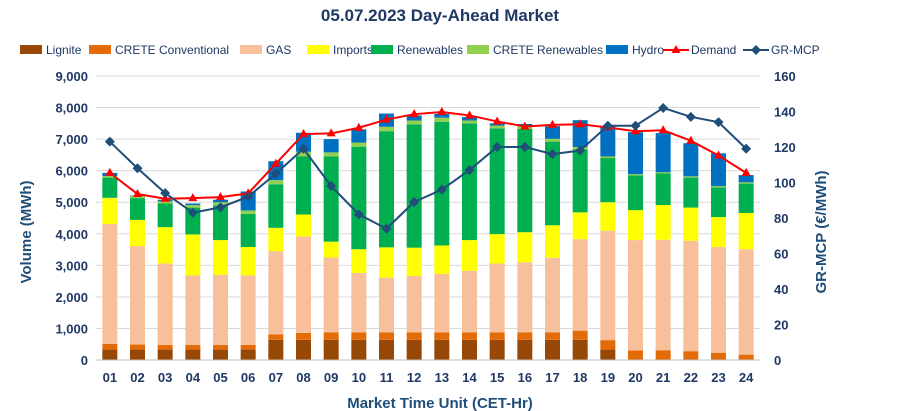 The image size is (903, 411). I want to click on chart-title: 05.07.2023 Day-Ahead Market, so click(440, 15).